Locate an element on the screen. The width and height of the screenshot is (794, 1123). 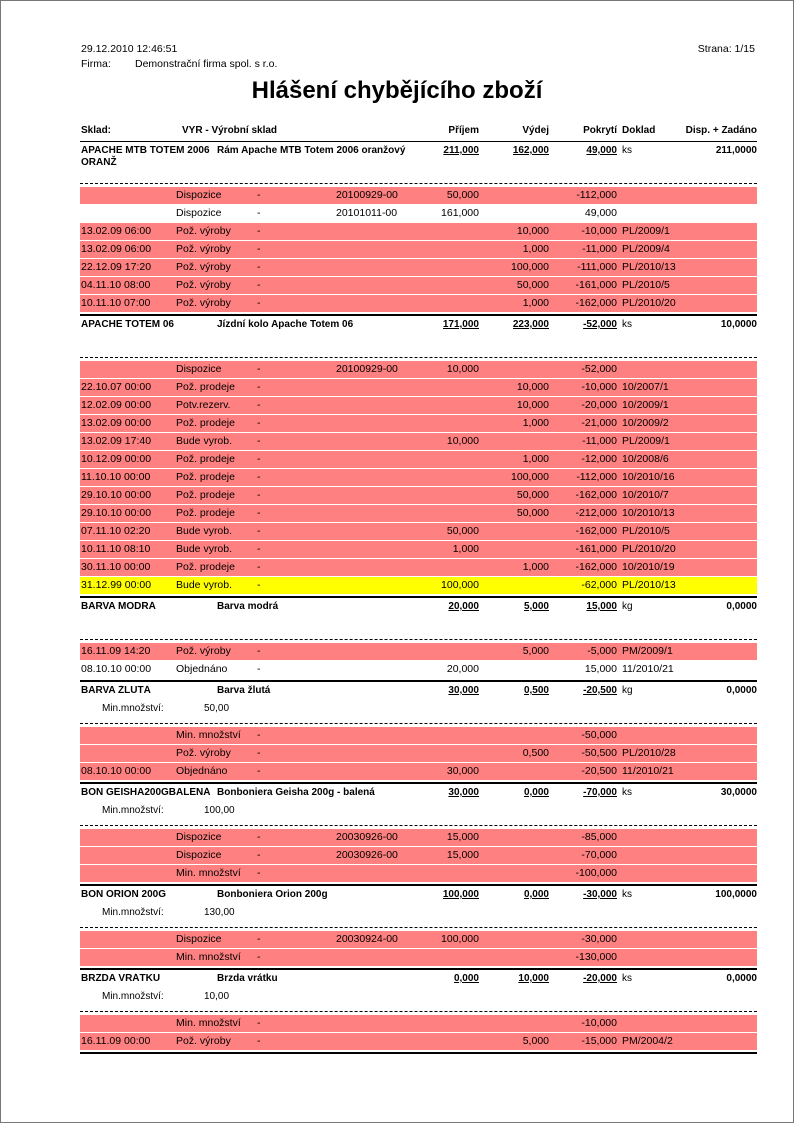
item-code: BON ORION 200G is located at coordinates (124, 894).